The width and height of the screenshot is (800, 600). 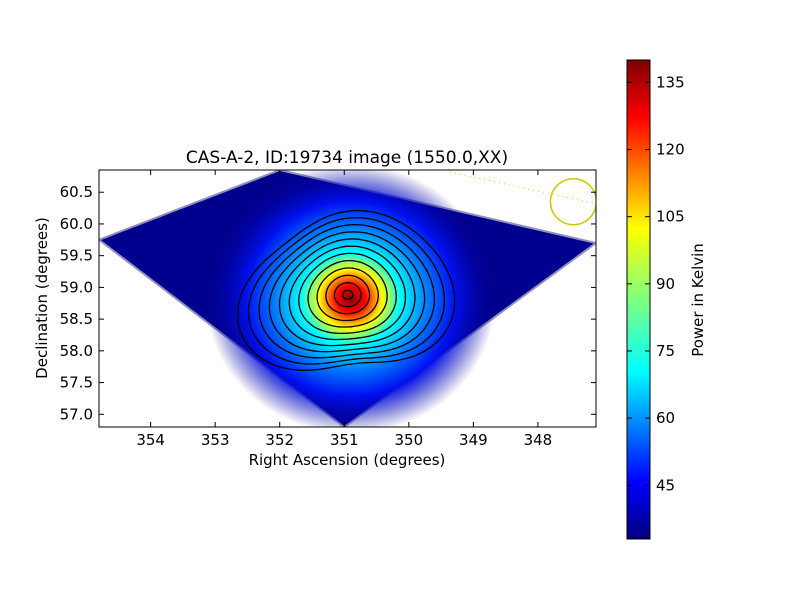 What do you see at coordinates (408, 440) in the screenshot?
I see `x-tick-label: 350` at bounding box center [408, 440].